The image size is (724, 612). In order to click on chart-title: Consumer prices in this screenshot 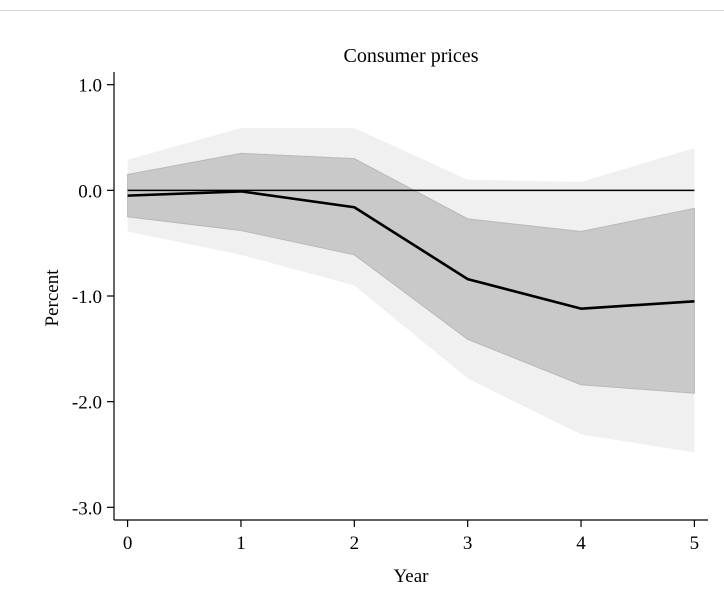, I will do `click(411, 56)`.